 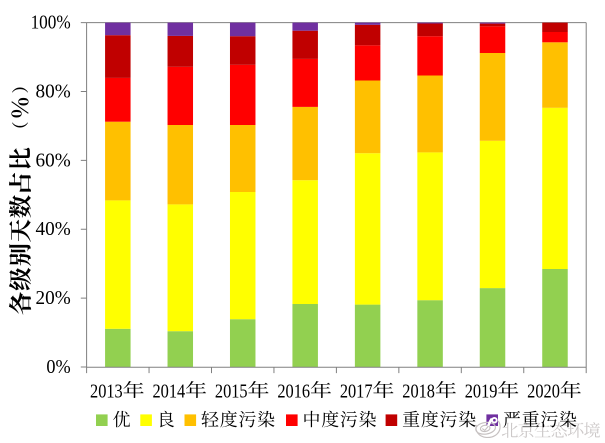 I want to click on svg-text: 40%, so click(x=53, y=229).